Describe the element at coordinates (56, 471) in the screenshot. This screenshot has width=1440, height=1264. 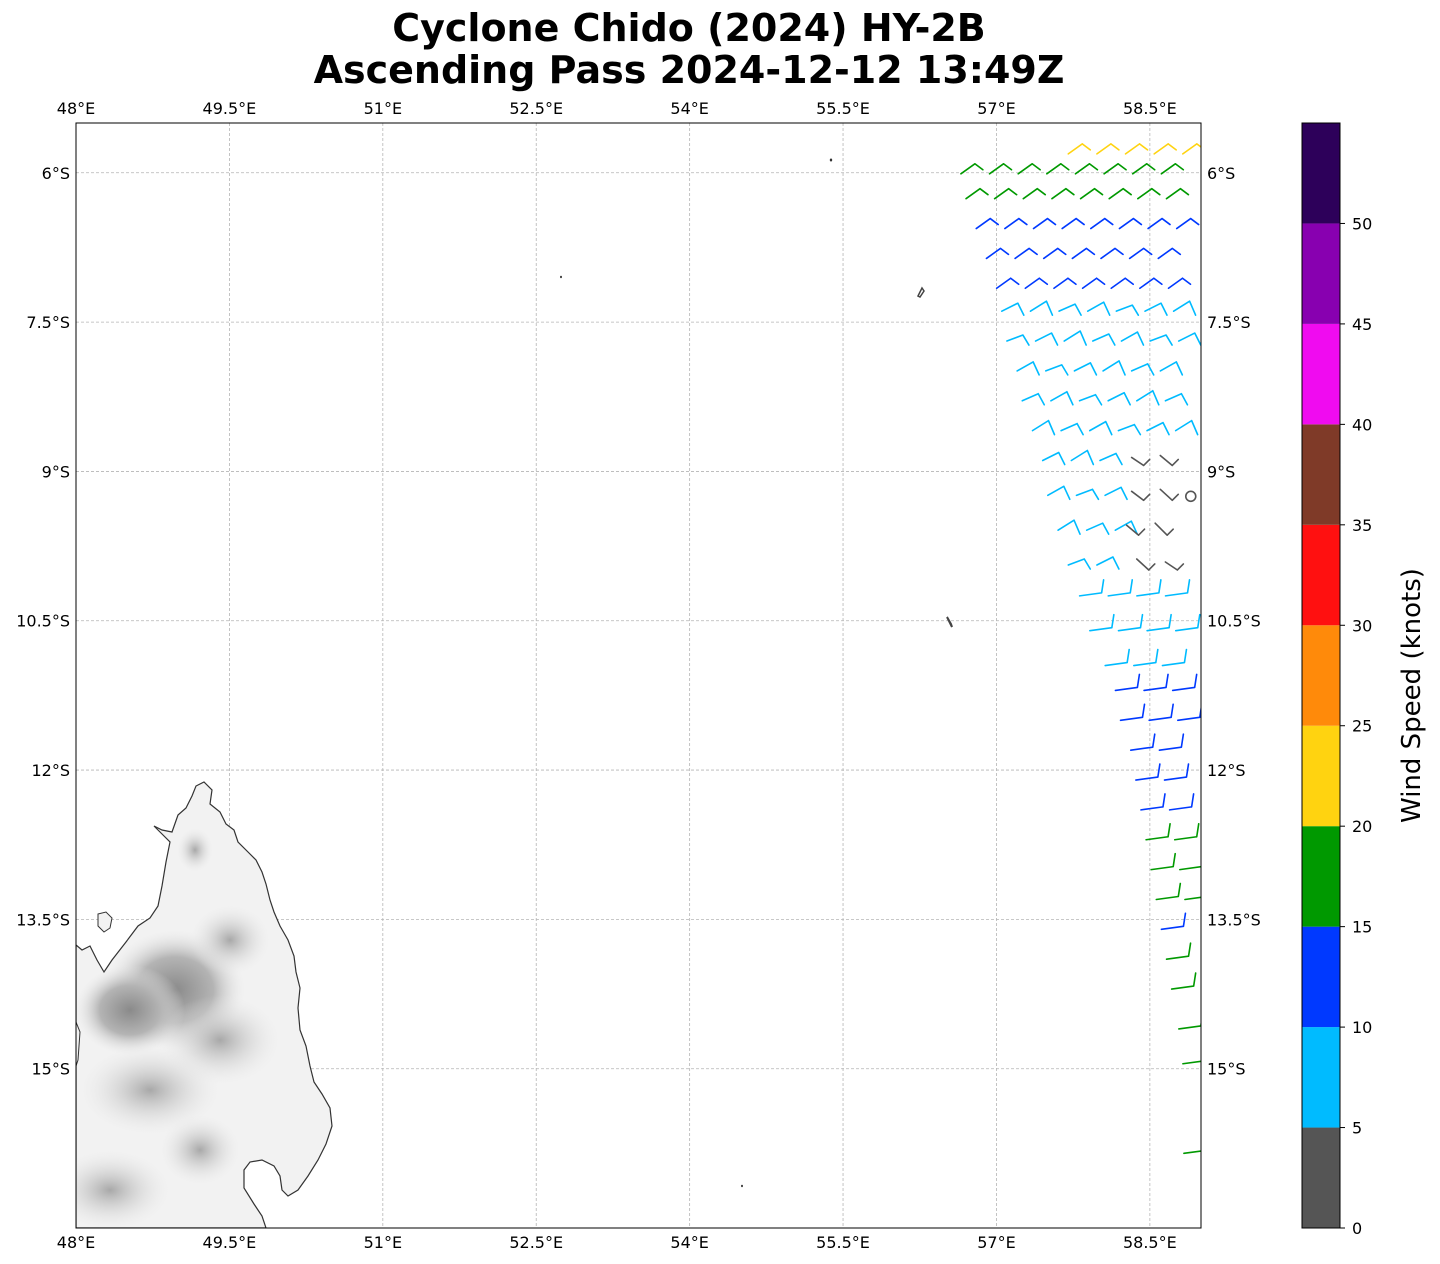
I see `lat-tick-label-left: 9°S` at that location.